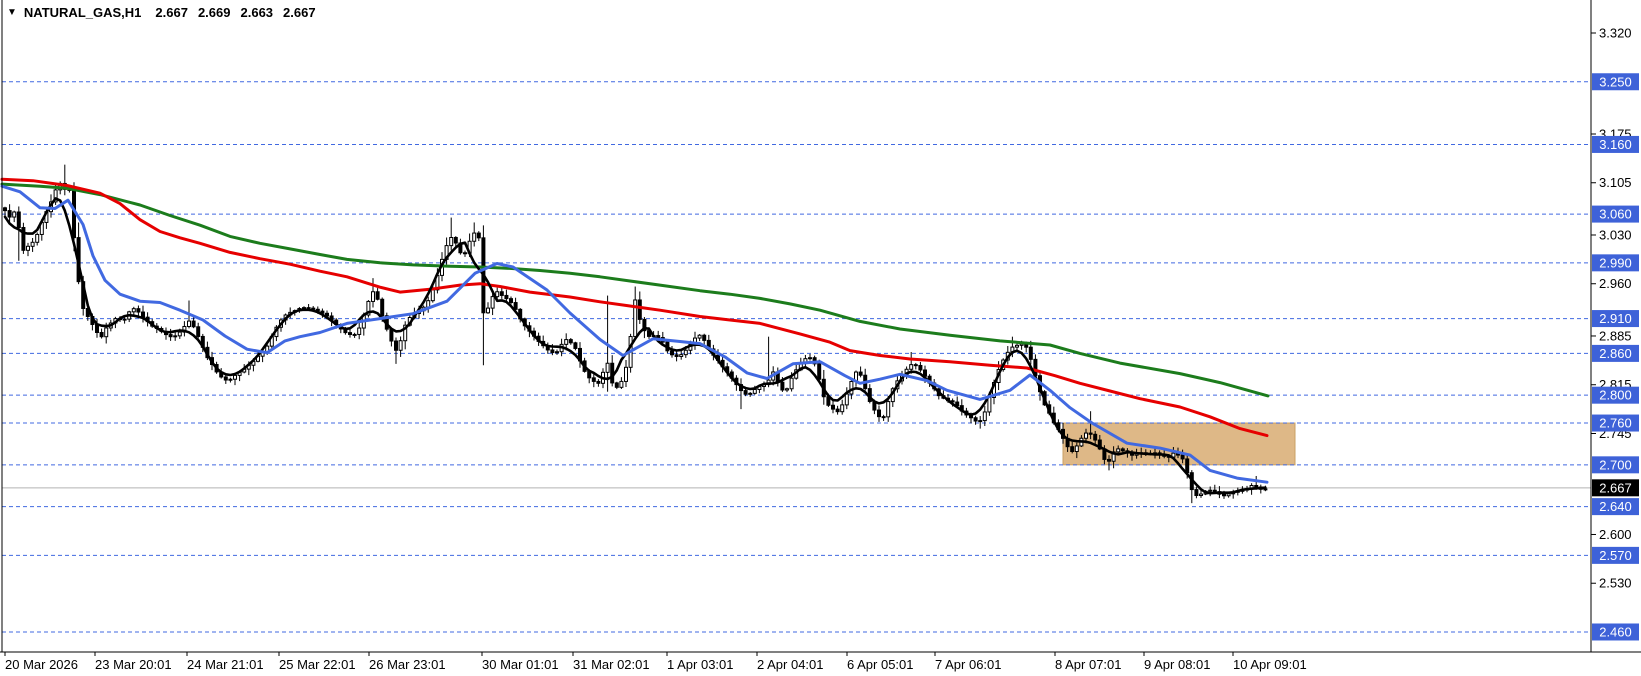  I want to click on price-level-badge: 2.700, so click(1615, 465).